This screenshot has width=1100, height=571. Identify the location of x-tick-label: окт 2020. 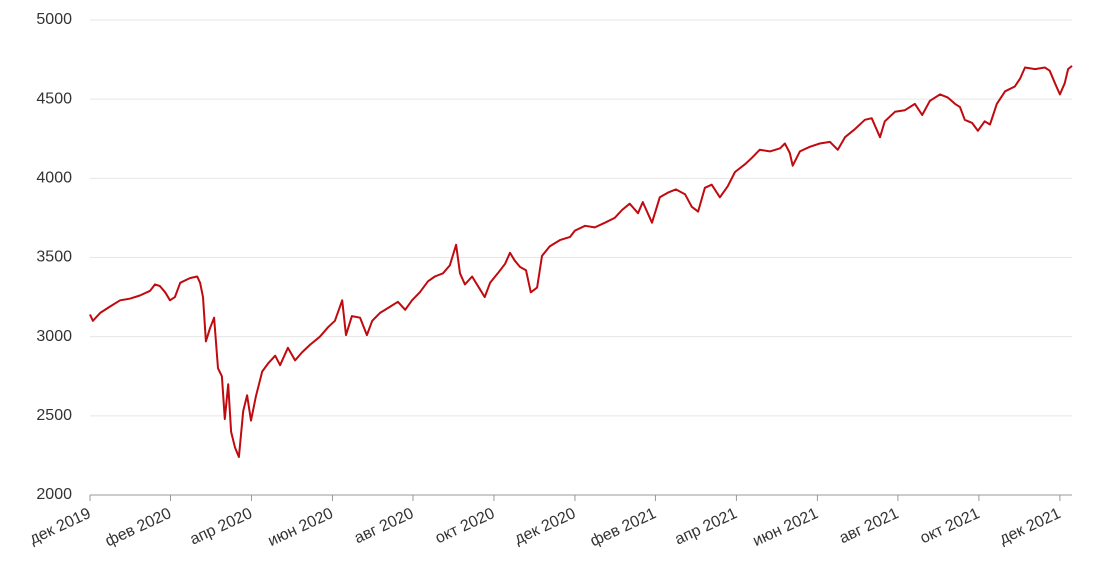
(465, 526).